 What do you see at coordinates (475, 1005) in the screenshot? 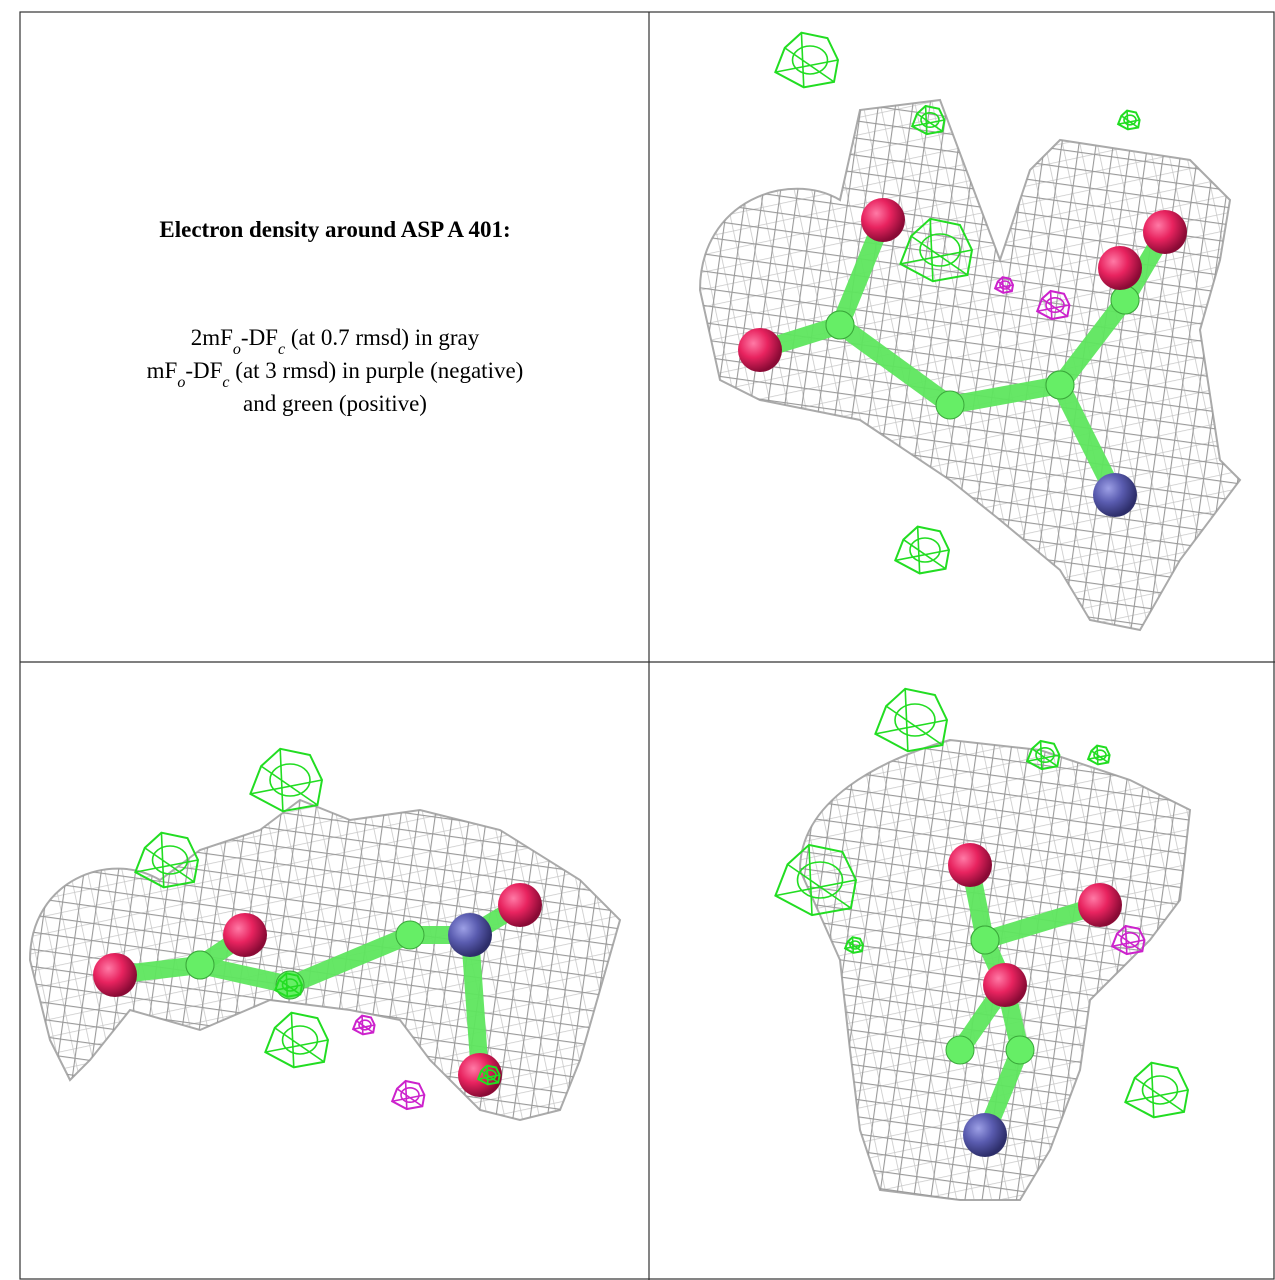
I see `bond` at bounding box center [475, 1005].